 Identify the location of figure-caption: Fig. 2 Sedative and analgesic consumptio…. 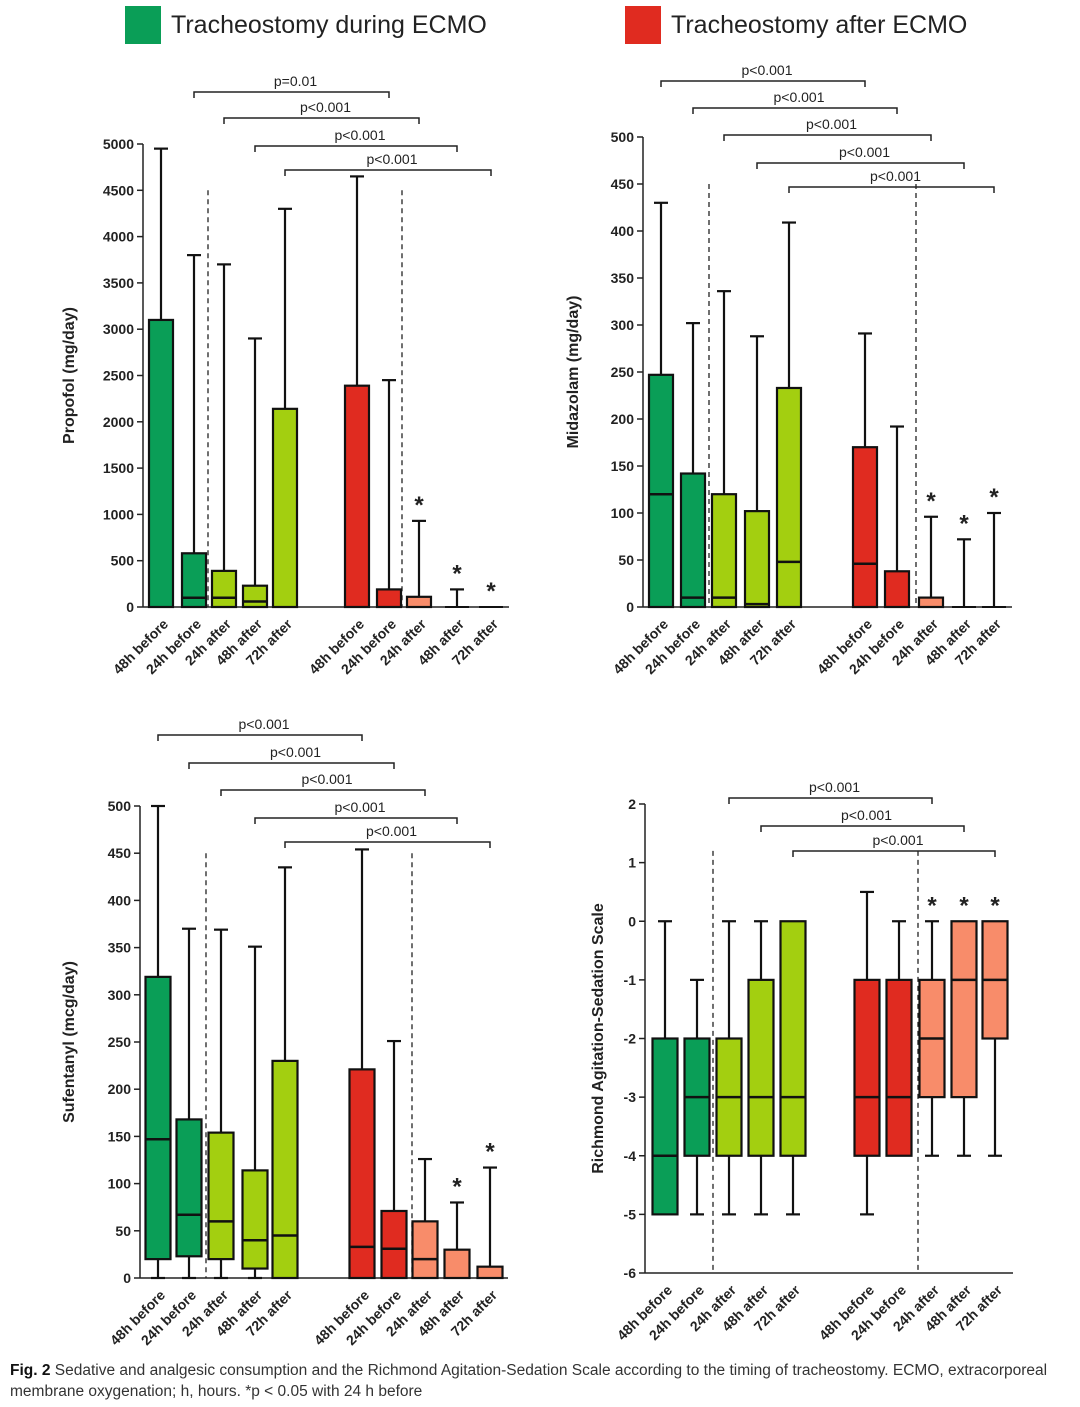
(540, 1381).